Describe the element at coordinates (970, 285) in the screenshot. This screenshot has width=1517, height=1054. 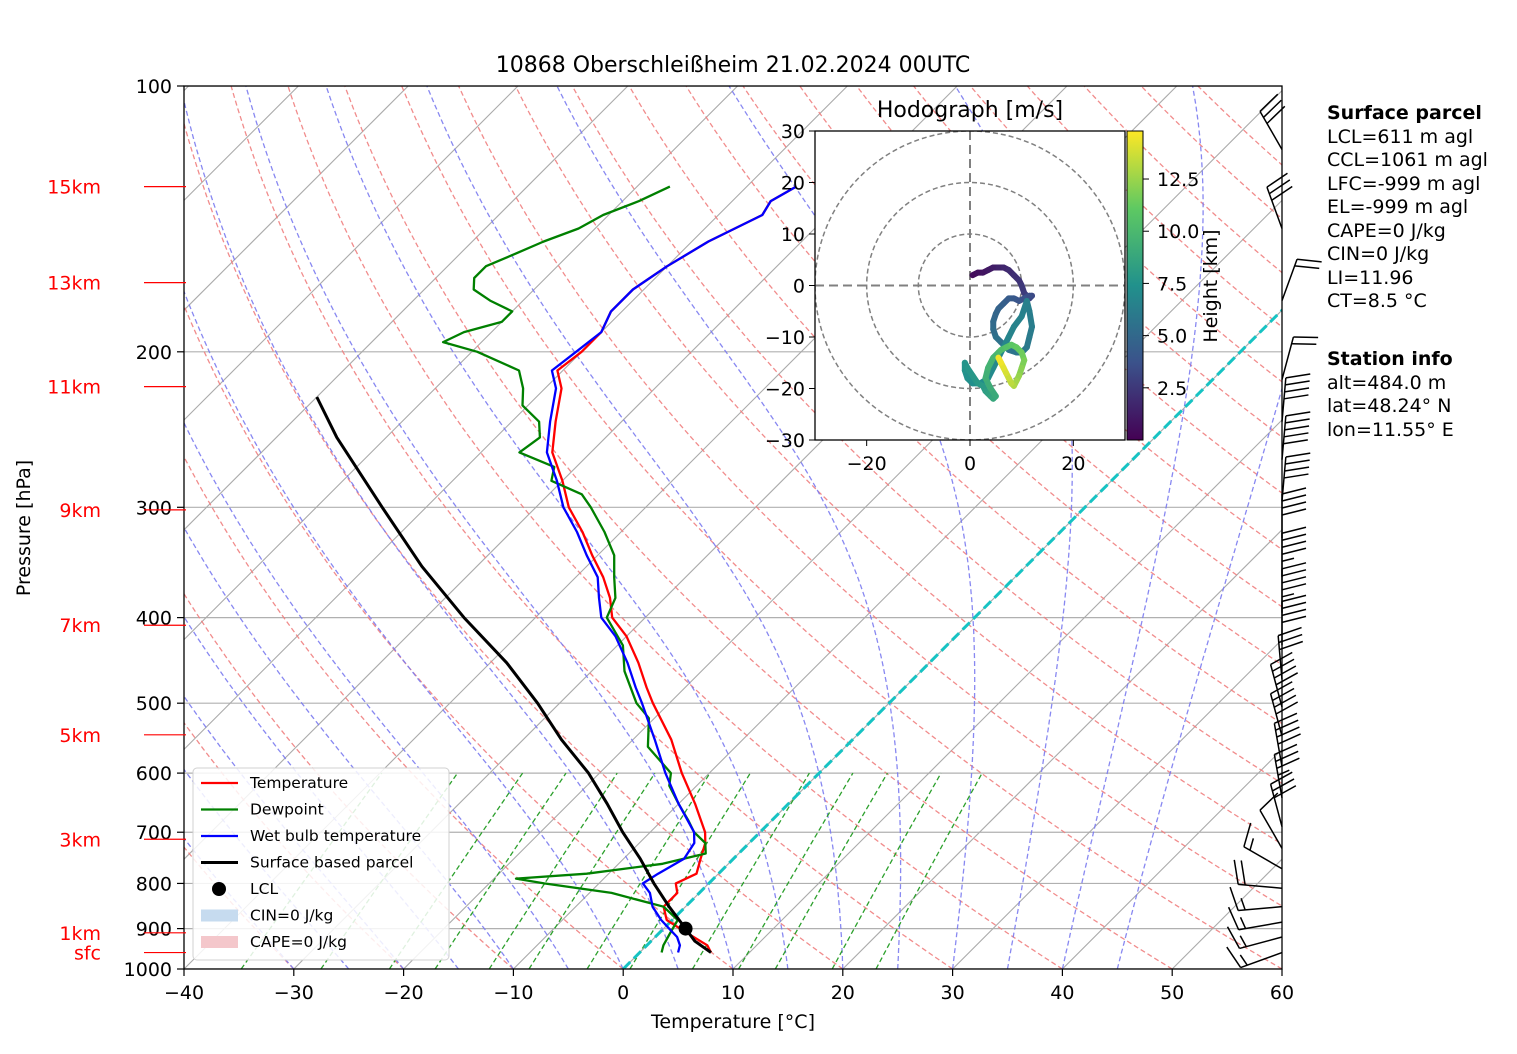
I see `hodograph-plot` at that location.